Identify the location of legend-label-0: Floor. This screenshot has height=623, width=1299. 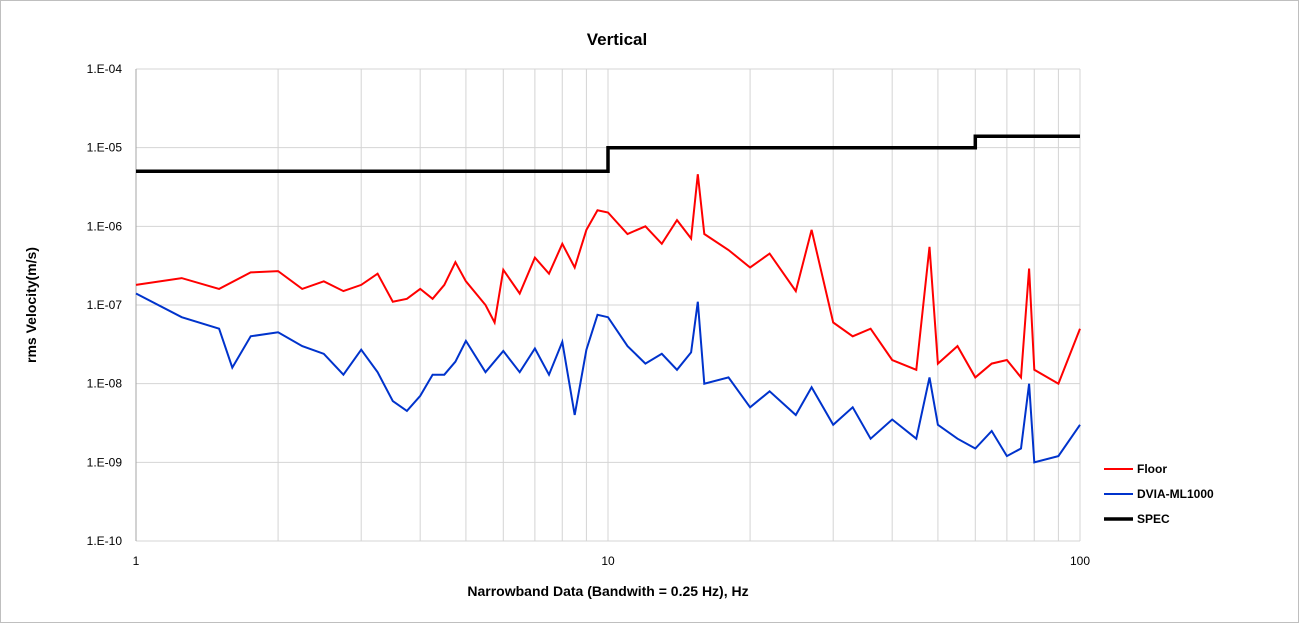
(1152, 469).